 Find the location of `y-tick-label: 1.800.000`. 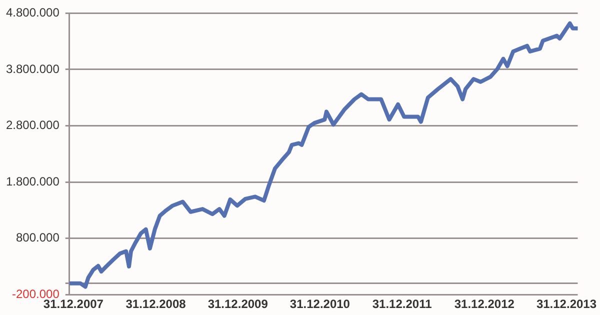

y-tick-label: 1.800.000 is located at coordinates (33, 181).